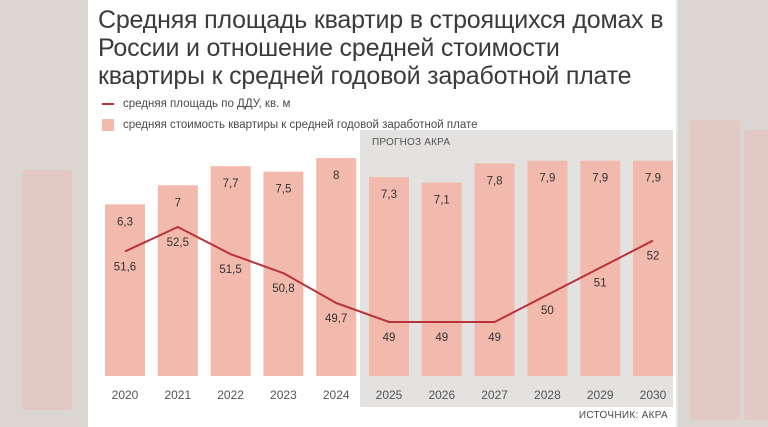  I want to click on line-value-label: 51, so click(600, 284).